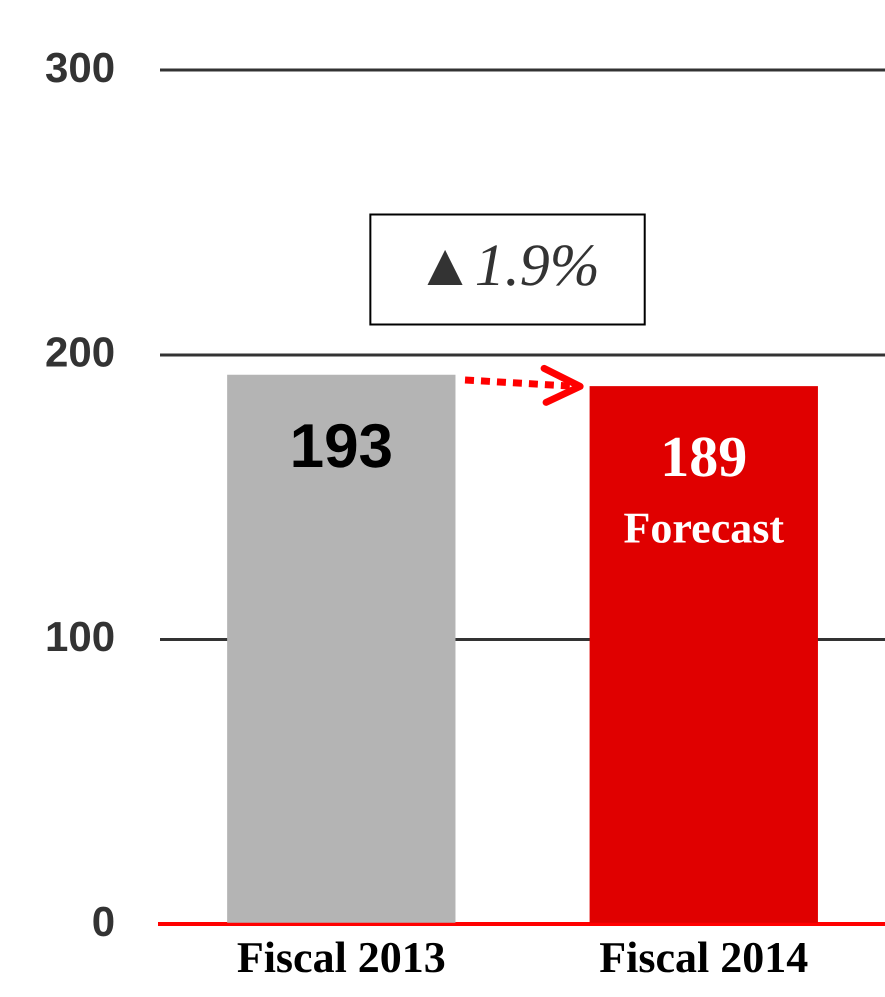 The image size is (885, 997). Describe the element at coordinates (342, 446) in the screenshot. I see `data-label: 193` at that location.